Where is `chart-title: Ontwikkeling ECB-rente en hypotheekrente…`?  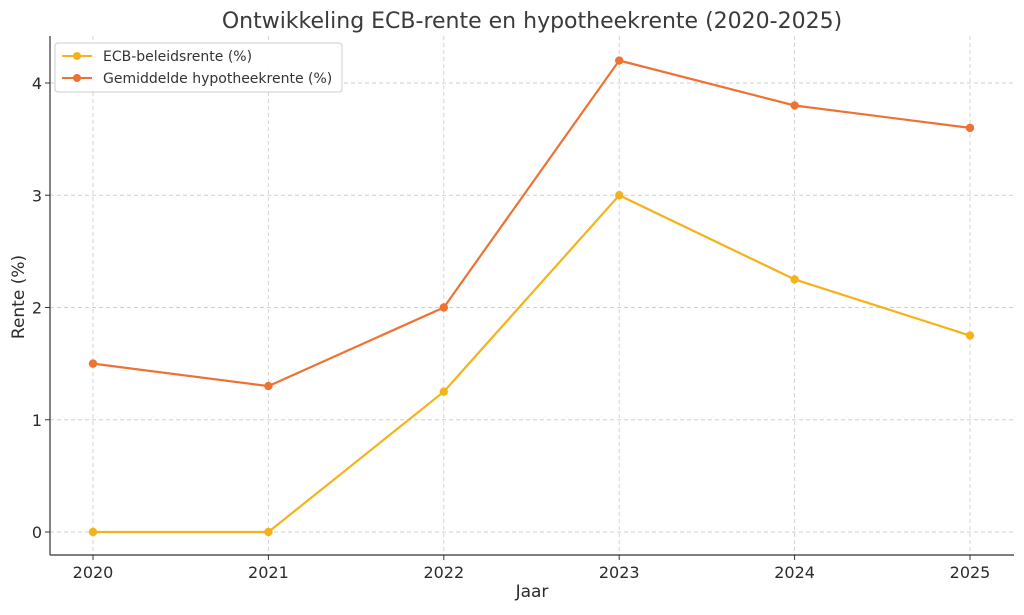
chart-title: Ontwikkeling ECB-rente en hypotheekrente… is located at coordinates (532, 21).